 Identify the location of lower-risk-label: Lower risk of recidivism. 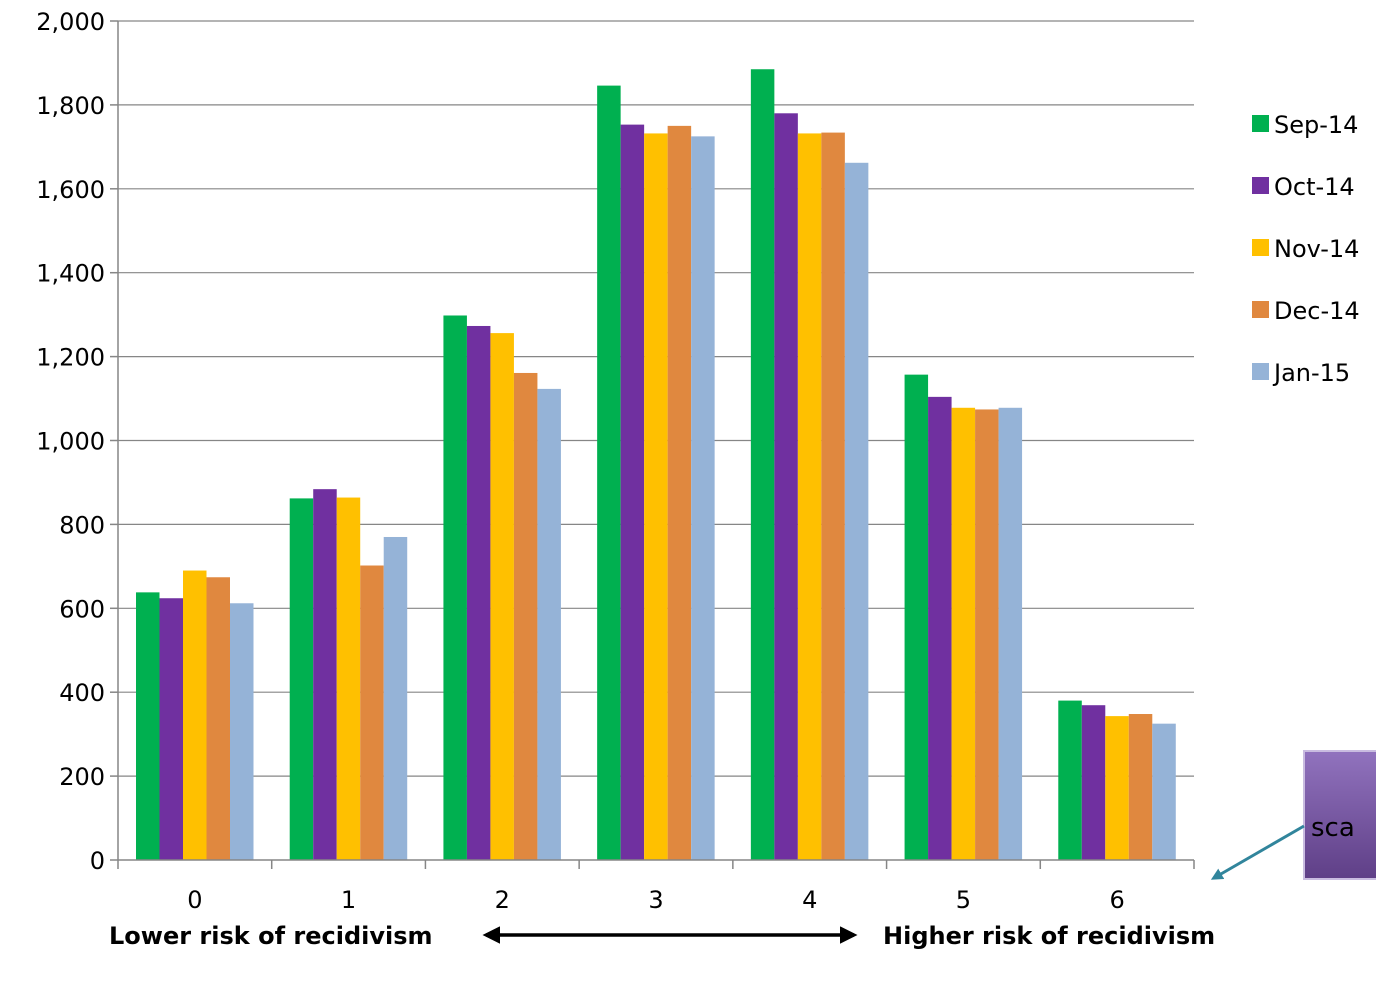
(271, 936).